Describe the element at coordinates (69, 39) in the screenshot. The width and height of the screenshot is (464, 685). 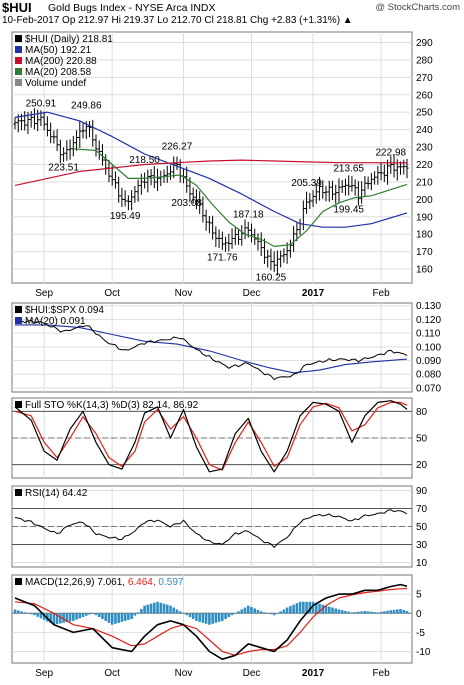
I see `price-legend-label: $HUI (Daily) 218.81` at that location.